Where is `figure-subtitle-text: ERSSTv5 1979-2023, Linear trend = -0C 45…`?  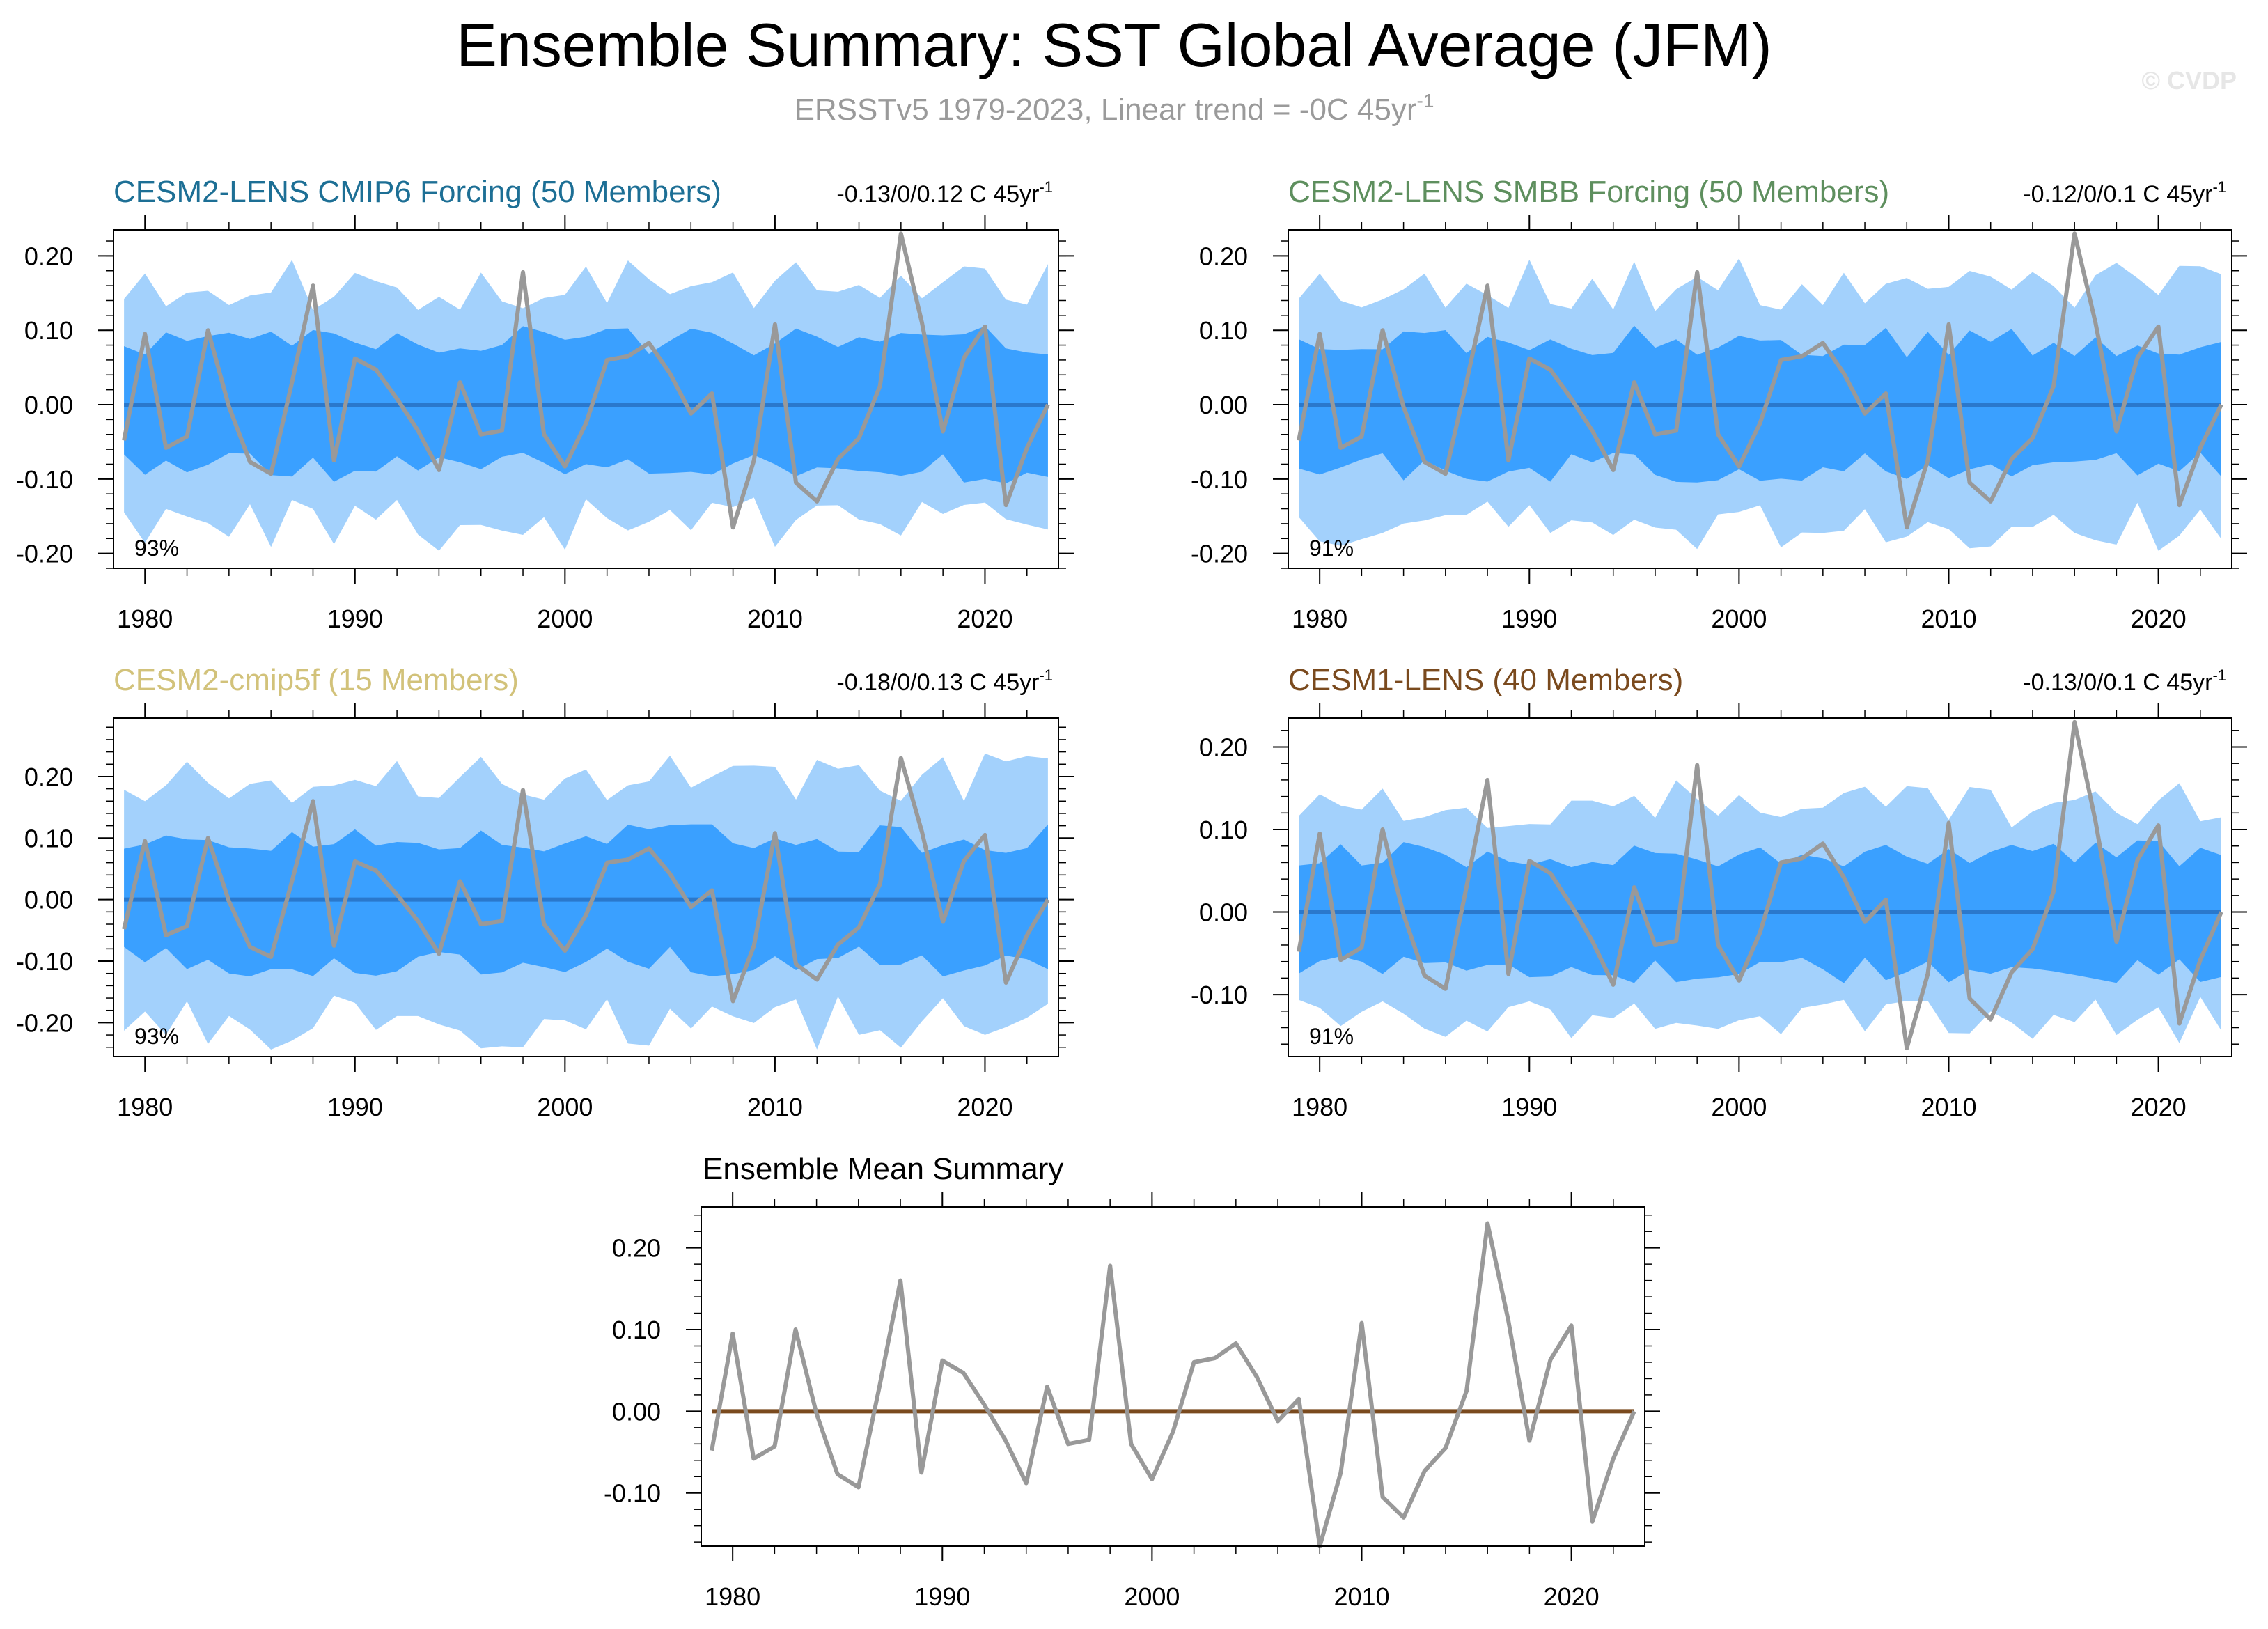
figure-subtitle-text: ERSSTv5 1979-2023, Linear trend = -0C 45… is located at coordinates (1106, 110).